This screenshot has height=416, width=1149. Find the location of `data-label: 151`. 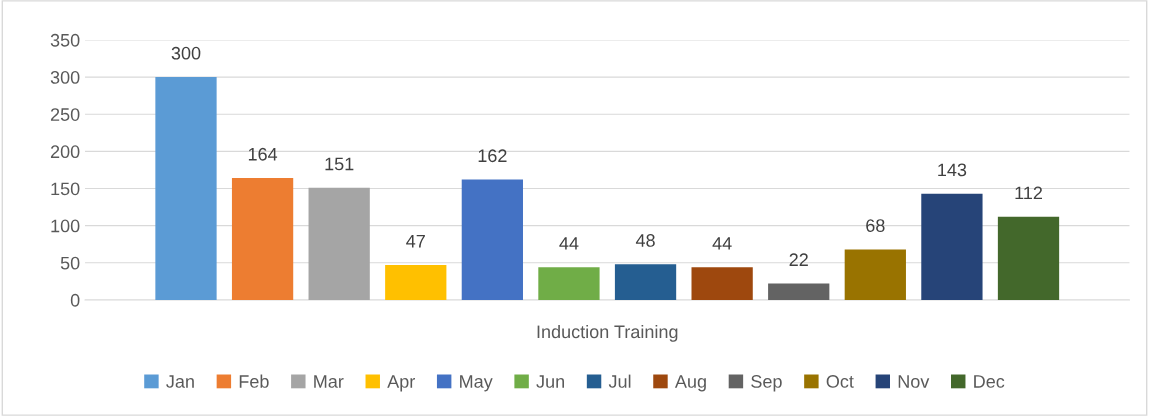

data-label: 151 is located at coordinates (339, 164).